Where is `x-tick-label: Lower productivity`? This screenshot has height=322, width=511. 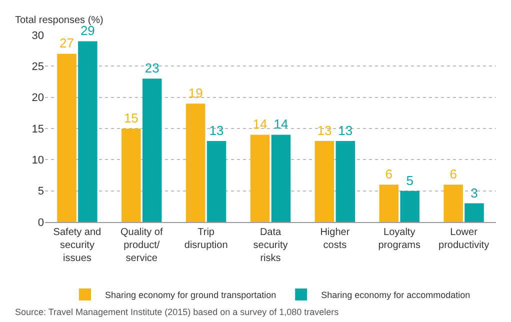 x-tick-label: Lower productivity is located at coordinates (464, 239).